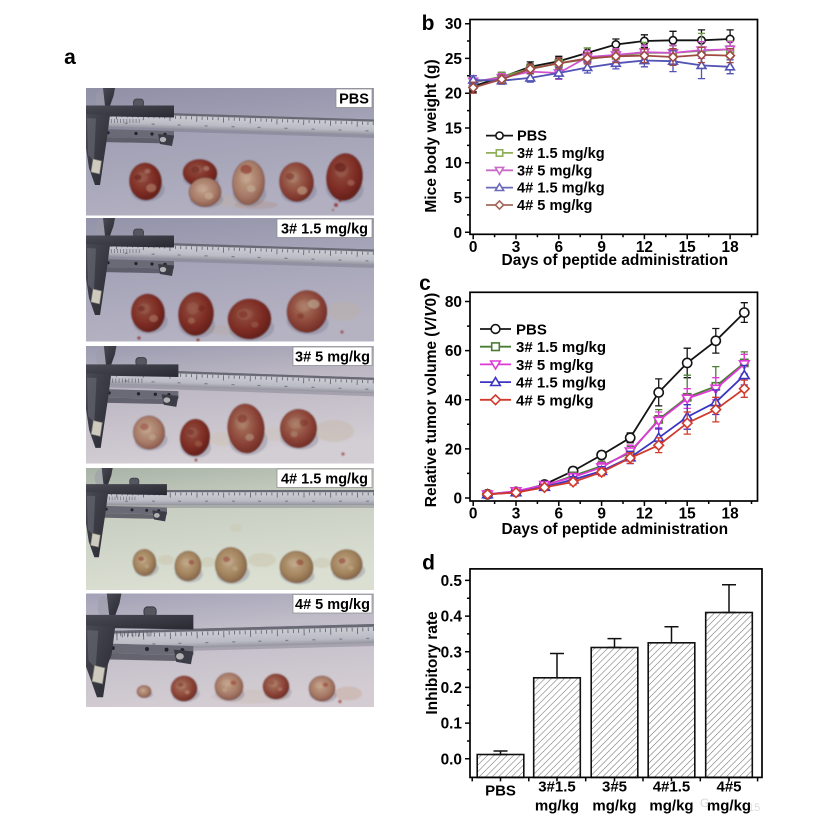 The image size is (824, 826). I want to click on svg-text: 0.0, so click(451, 759).